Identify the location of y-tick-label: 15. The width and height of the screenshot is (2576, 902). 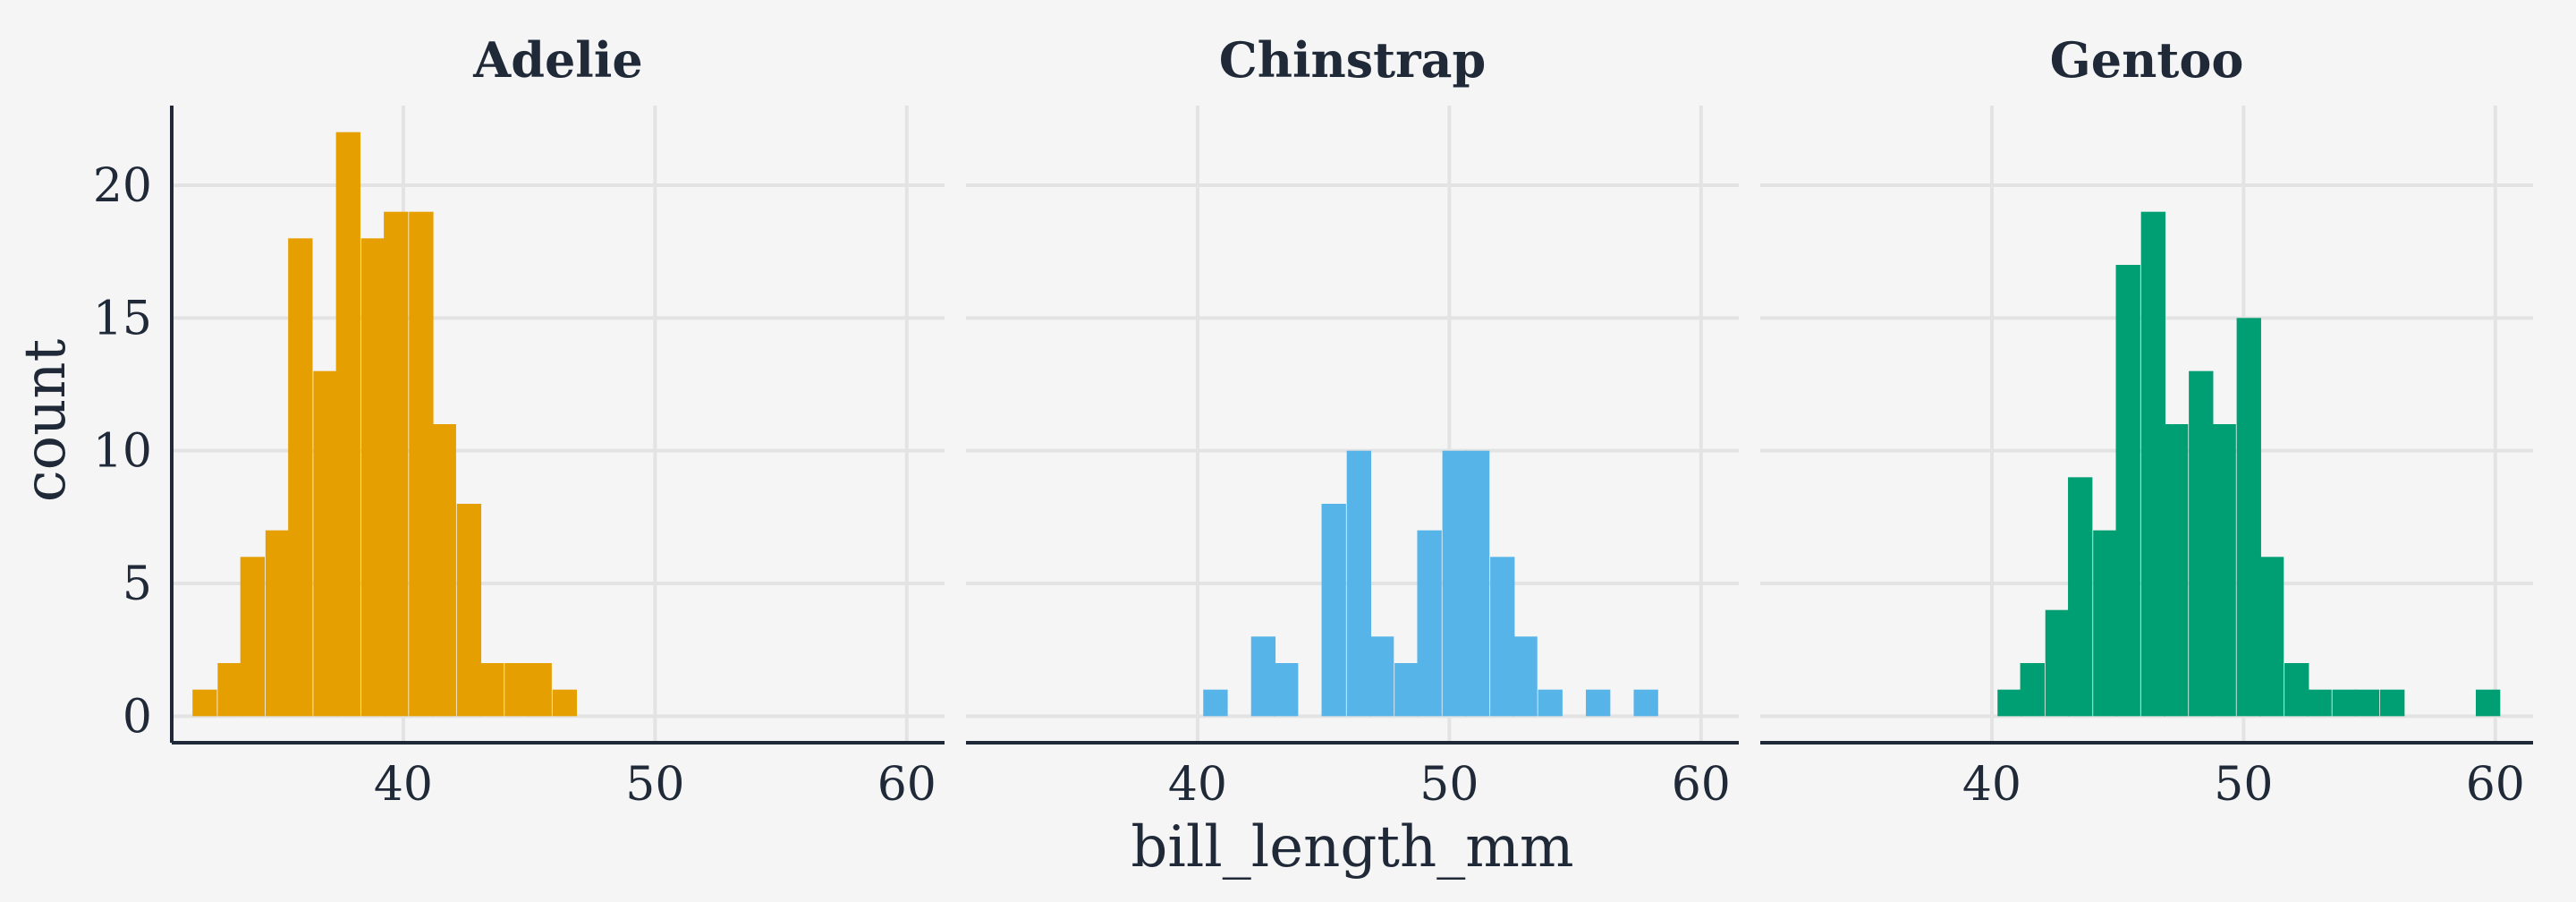
(122, 318).